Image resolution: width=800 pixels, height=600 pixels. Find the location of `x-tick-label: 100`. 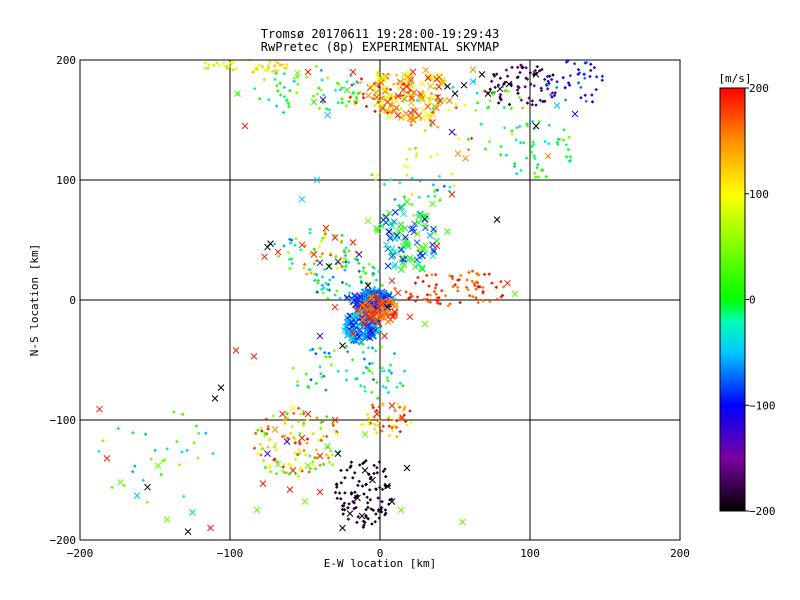

x-tick-label: 100 is located at coordinates (530, 553).